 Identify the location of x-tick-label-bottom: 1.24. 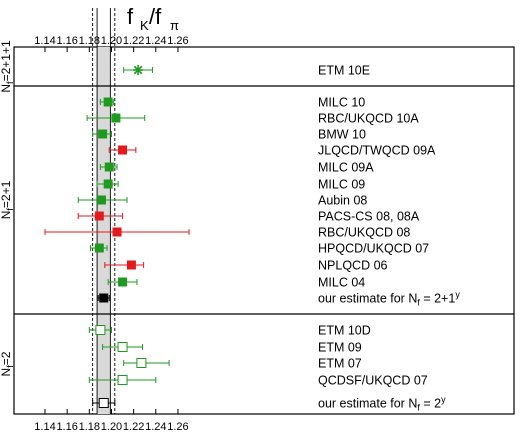
(155, 427).